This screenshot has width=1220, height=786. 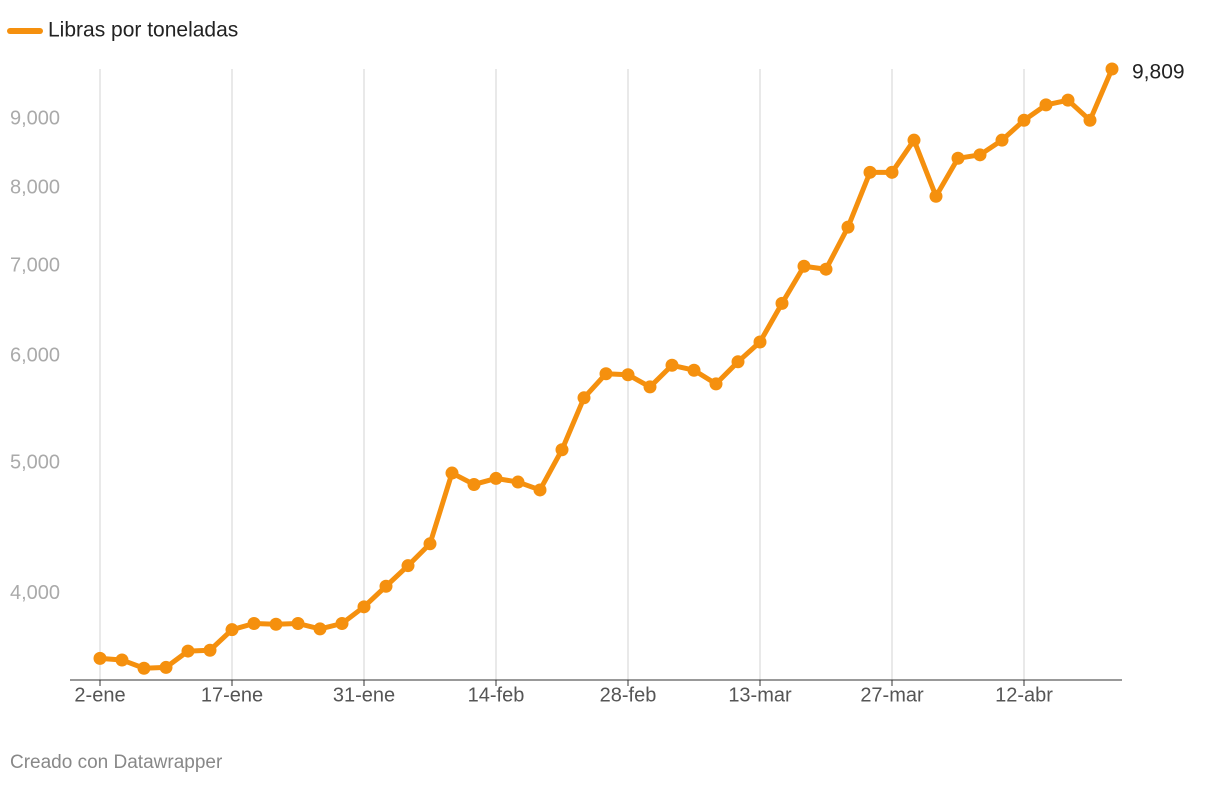 What do you see at coordinates (232, 695) in the screenshot?
I see `x-tick-label: 17-ene` at bounding box center [232, 695].